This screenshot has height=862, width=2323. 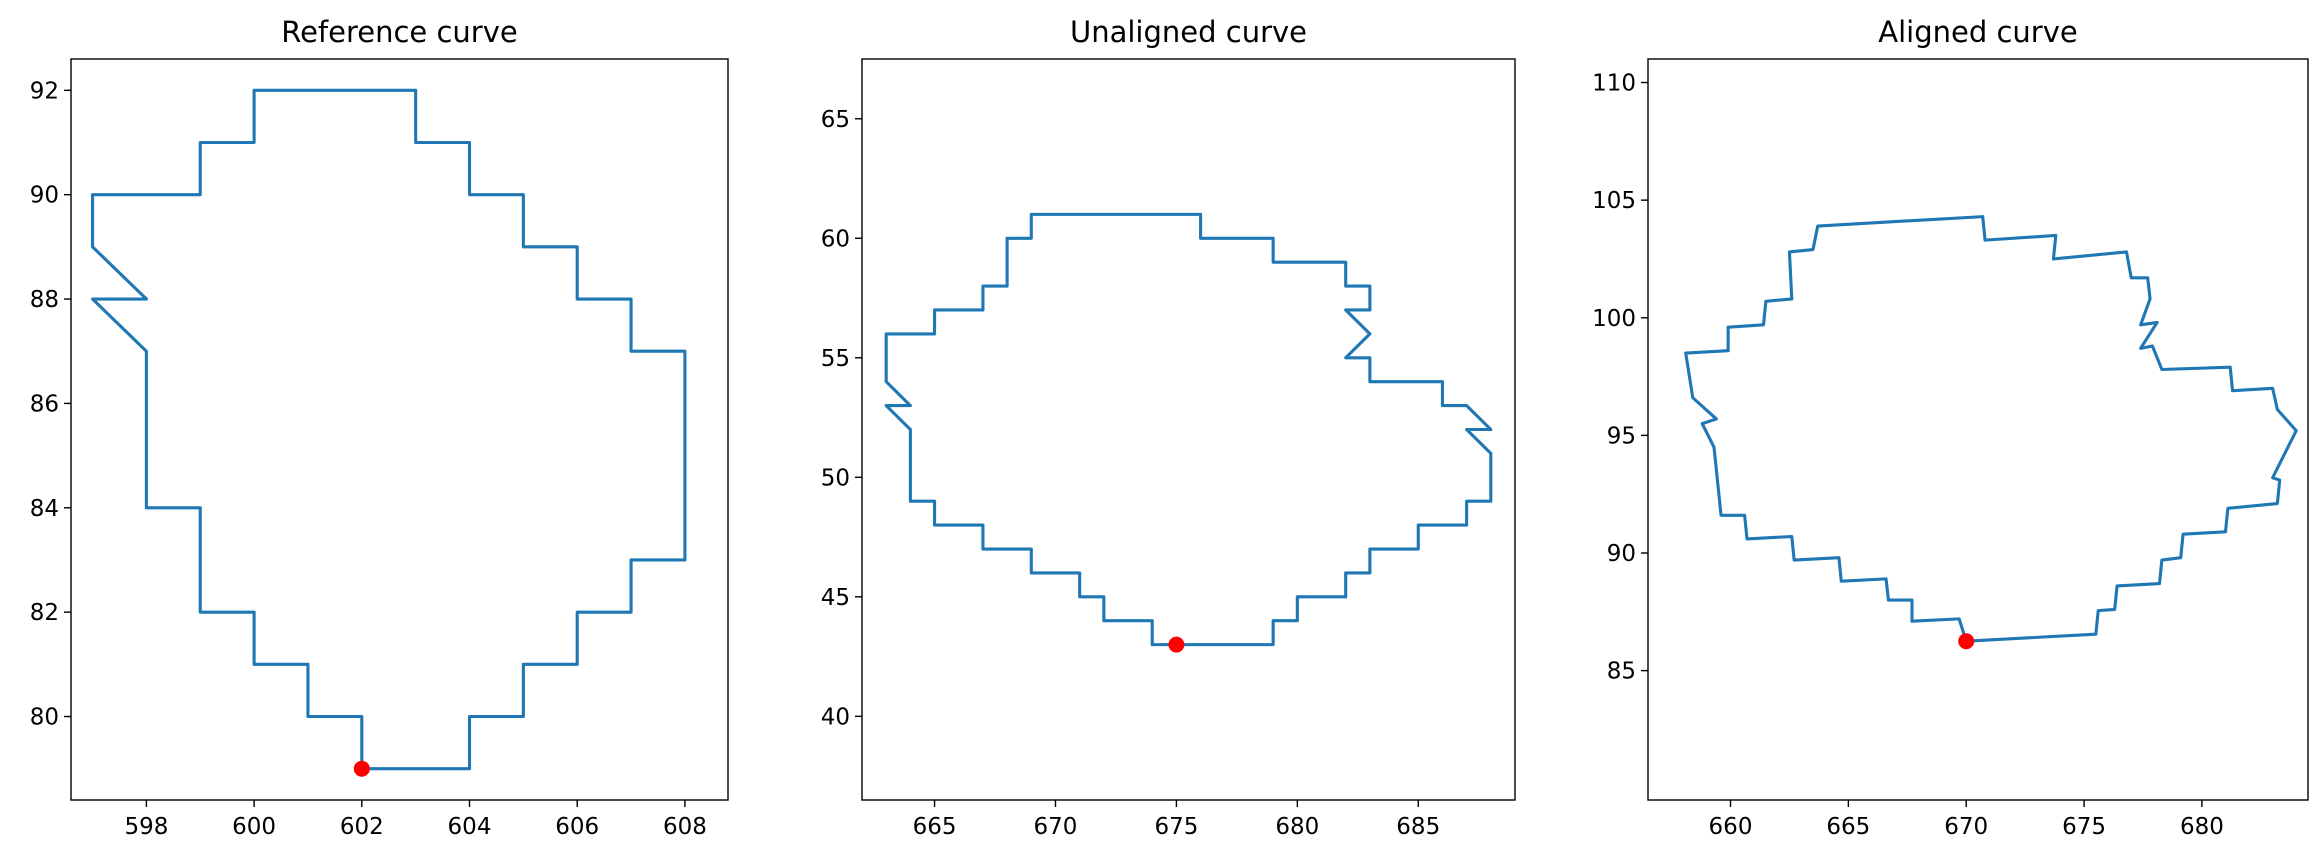 I want to click on y-tick-label: 100, so click(x=1614, y=319).